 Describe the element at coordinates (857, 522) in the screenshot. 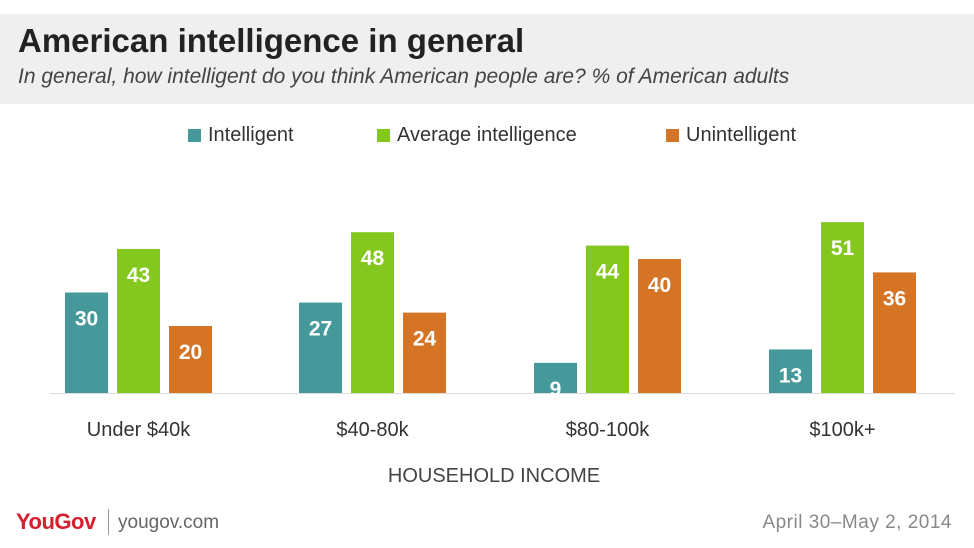

I see `survey-date: April 30–May 2, 2014` at that location.